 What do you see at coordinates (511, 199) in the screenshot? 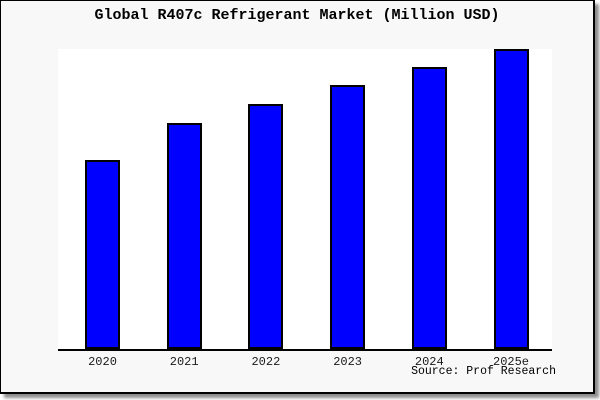
I see `bar-2025e` at bounding box center [511, 199].